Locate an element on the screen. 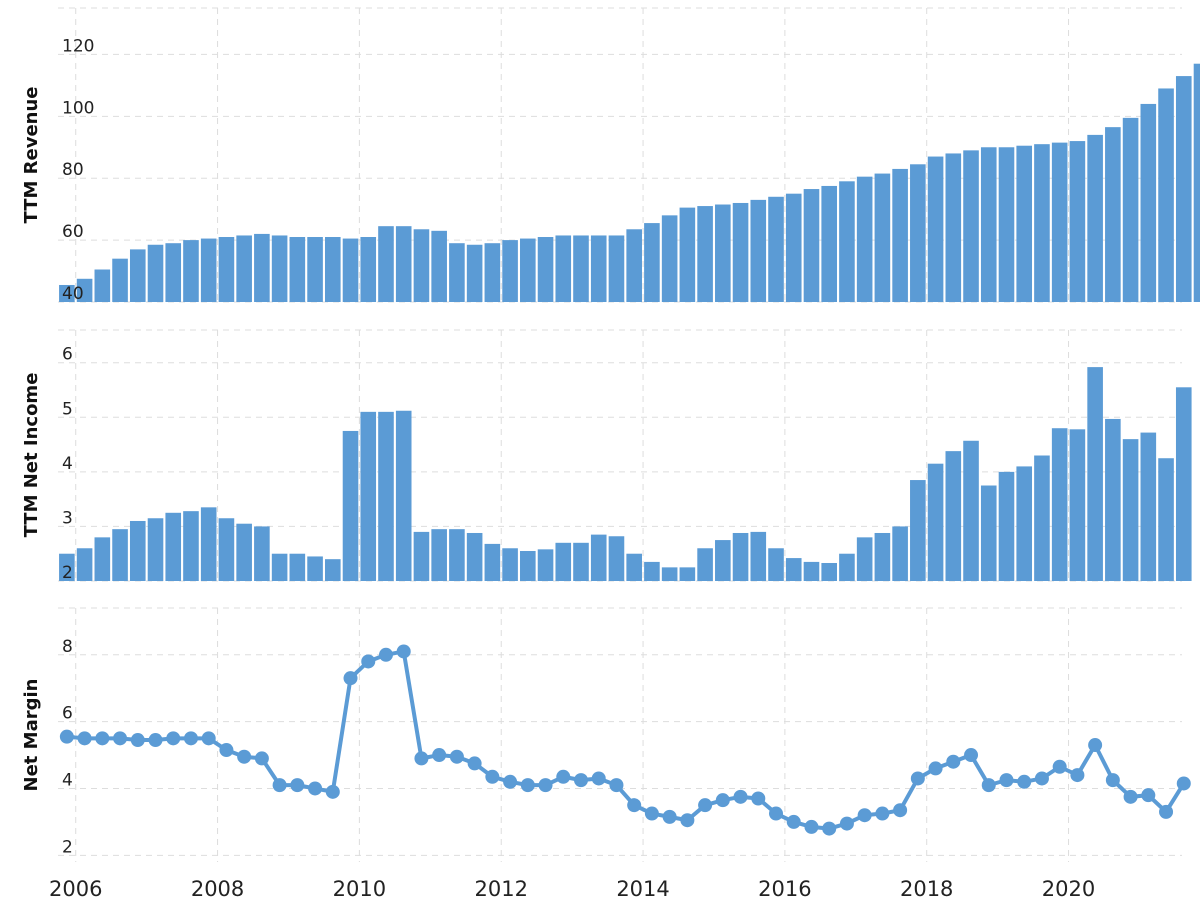 This screenshot has width=1200, height=913. x-tick-label: 2010 is located at coordinates (359, 889).